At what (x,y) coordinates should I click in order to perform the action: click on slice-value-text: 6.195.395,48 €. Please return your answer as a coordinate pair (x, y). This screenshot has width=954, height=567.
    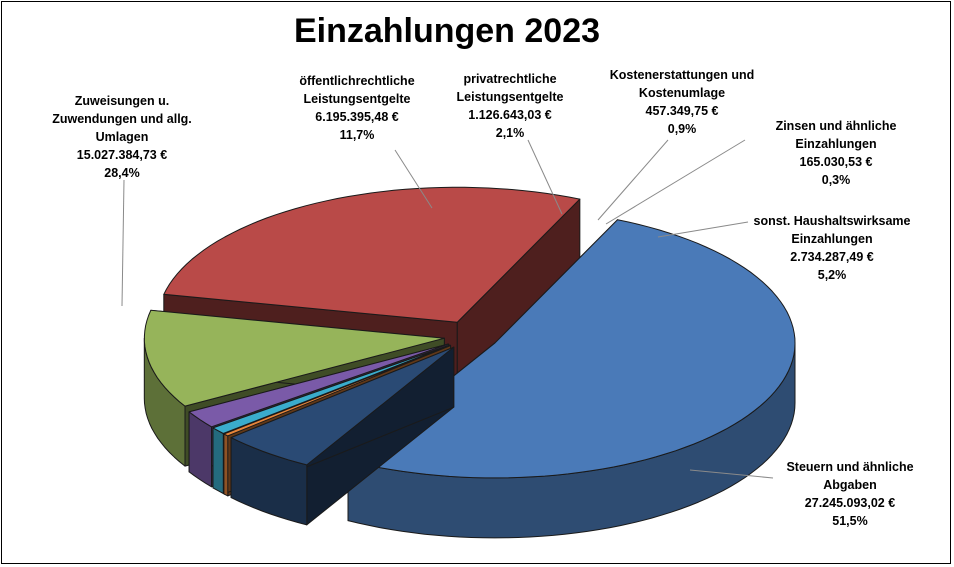
    Looking at the image, I should click on (357, 117).